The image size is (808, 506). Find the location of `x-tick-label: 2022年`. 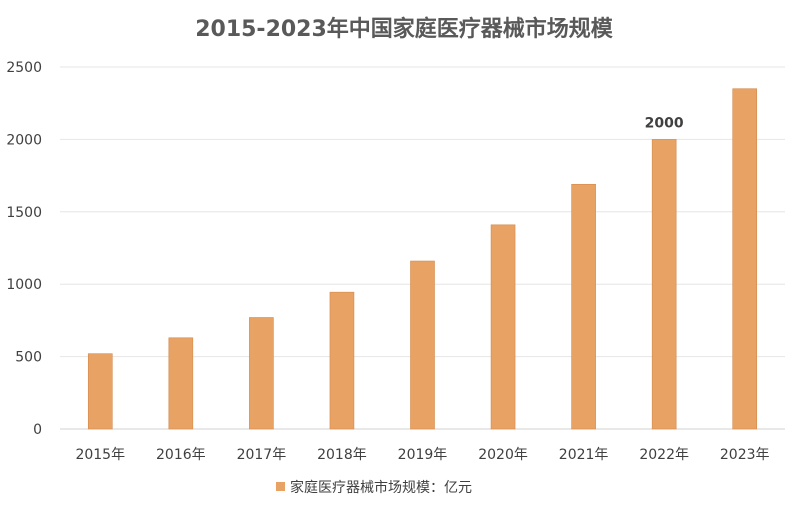

x-tick-label: 2022年 is located at coordinates (664, 455).